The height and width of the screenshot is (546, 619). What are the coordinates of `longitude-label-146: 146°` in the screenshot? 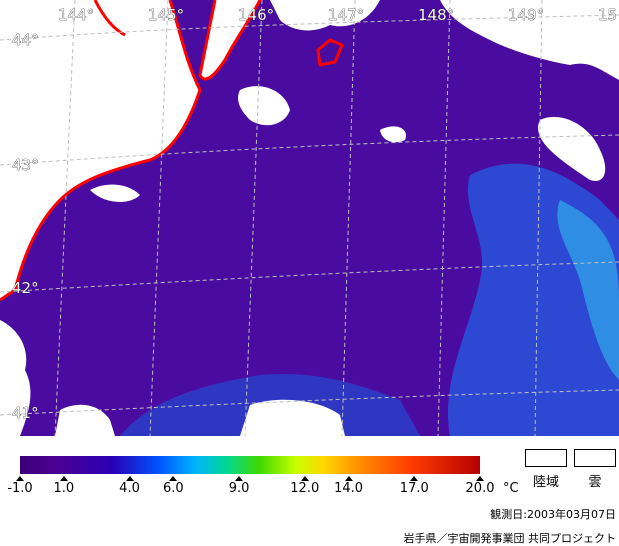 It's located at (256, 15).